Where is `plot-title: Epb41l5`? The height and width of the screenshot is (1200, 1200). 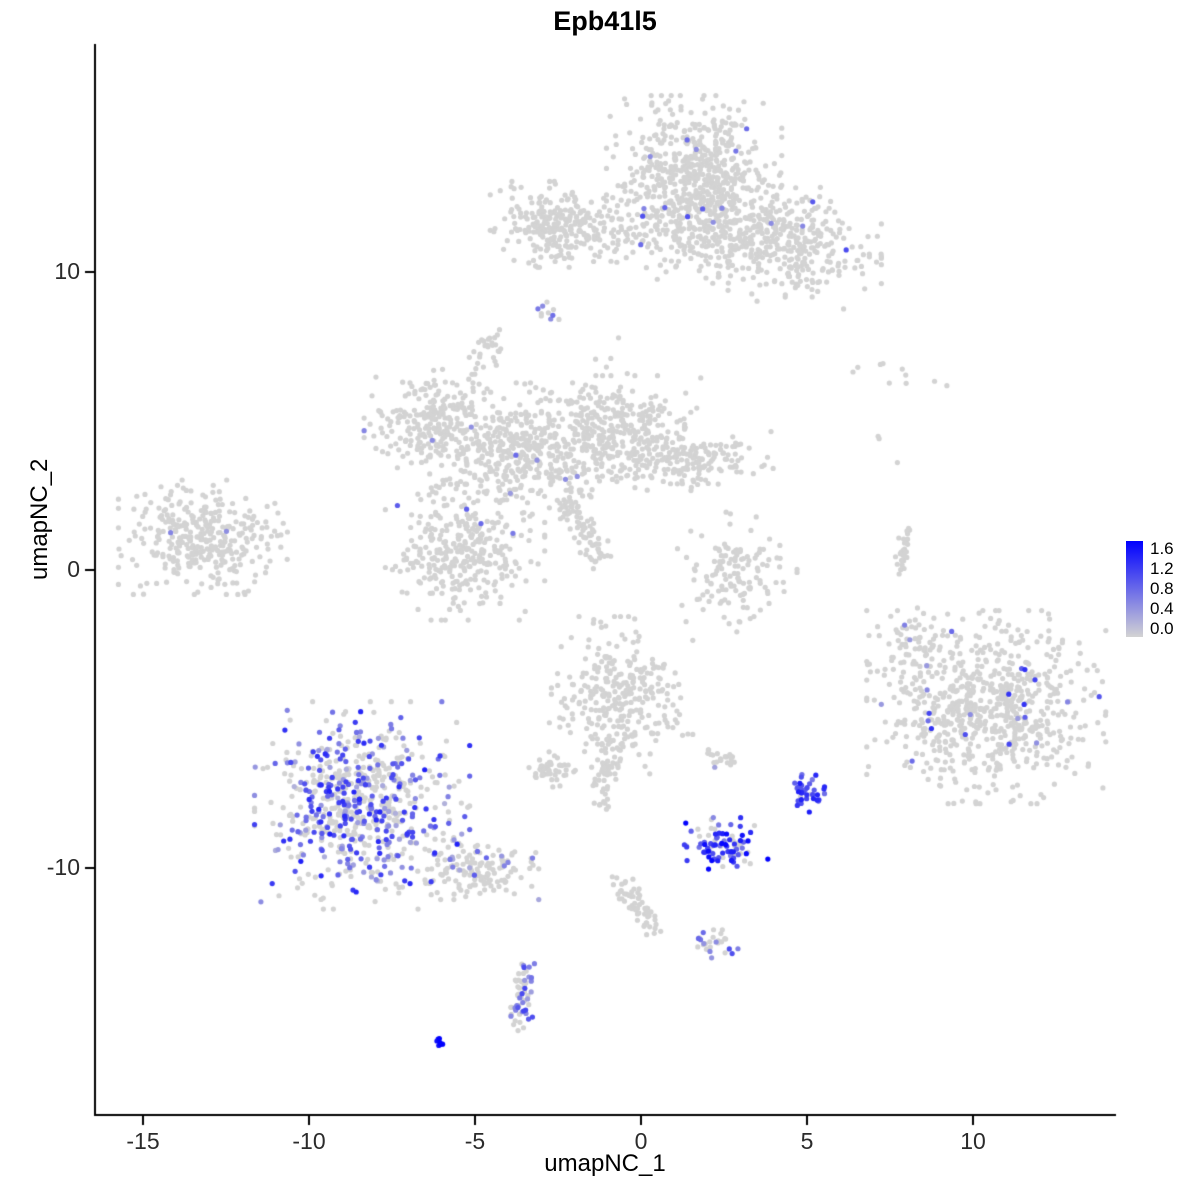
plot-title: Epb41l5 is located at coordinates (605, 21).